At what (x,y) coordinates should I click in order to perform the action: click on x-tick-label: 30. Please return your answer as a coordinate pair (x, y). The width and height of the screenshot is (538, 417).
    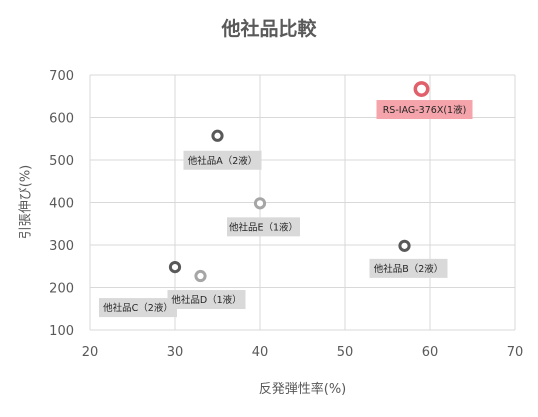
    Looking at the image, I should click on (175, 352).